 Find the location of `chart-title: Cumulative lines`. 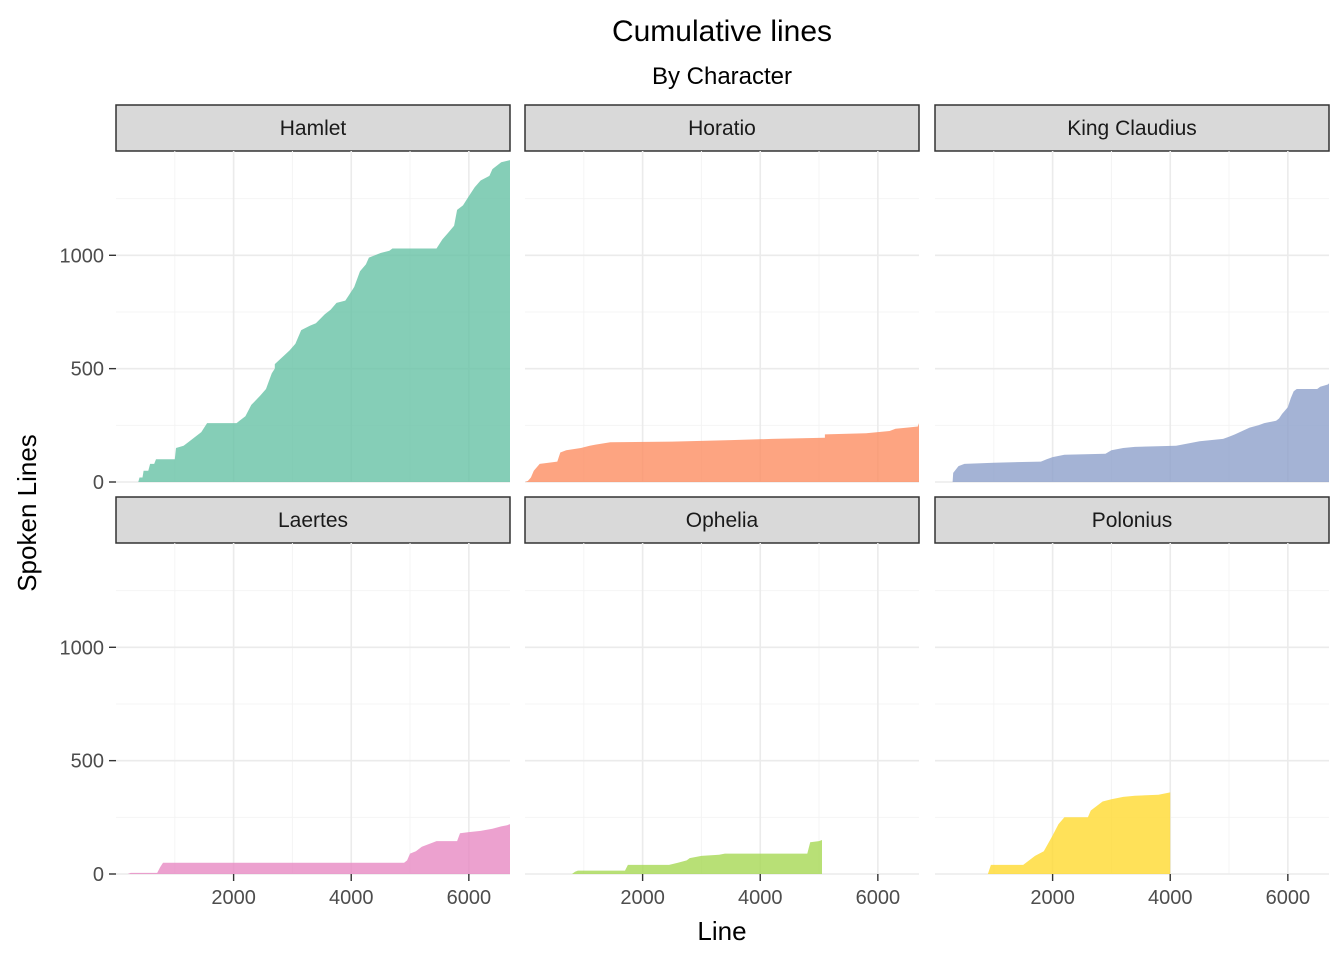

chart-title: Cumulative lines is located at coordinates (722, 31).